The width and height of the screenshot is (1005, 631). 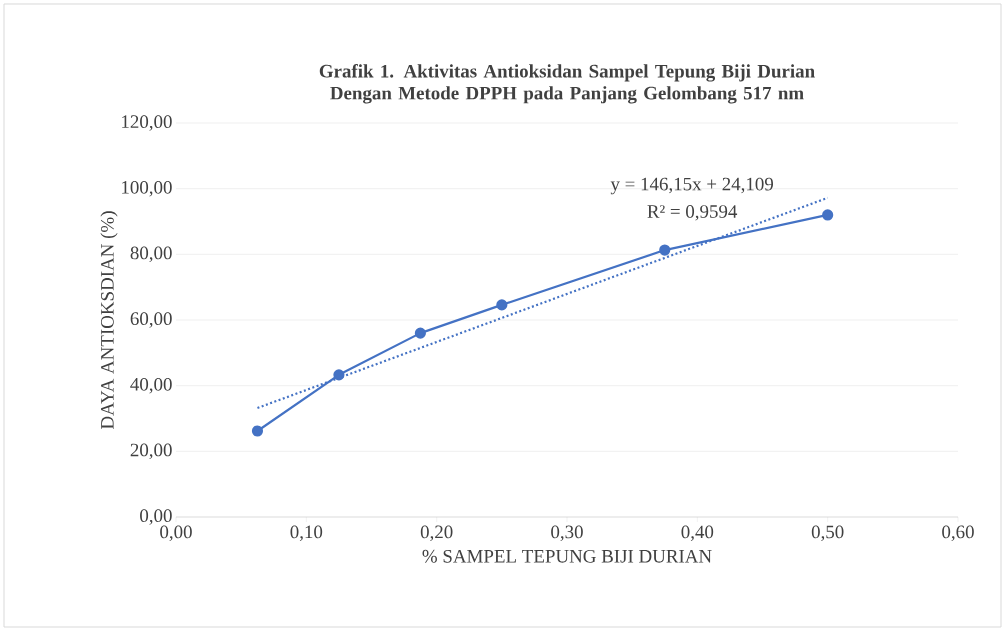 I want to click on y-tick-label: 80,00, so click(x=151, y=254).